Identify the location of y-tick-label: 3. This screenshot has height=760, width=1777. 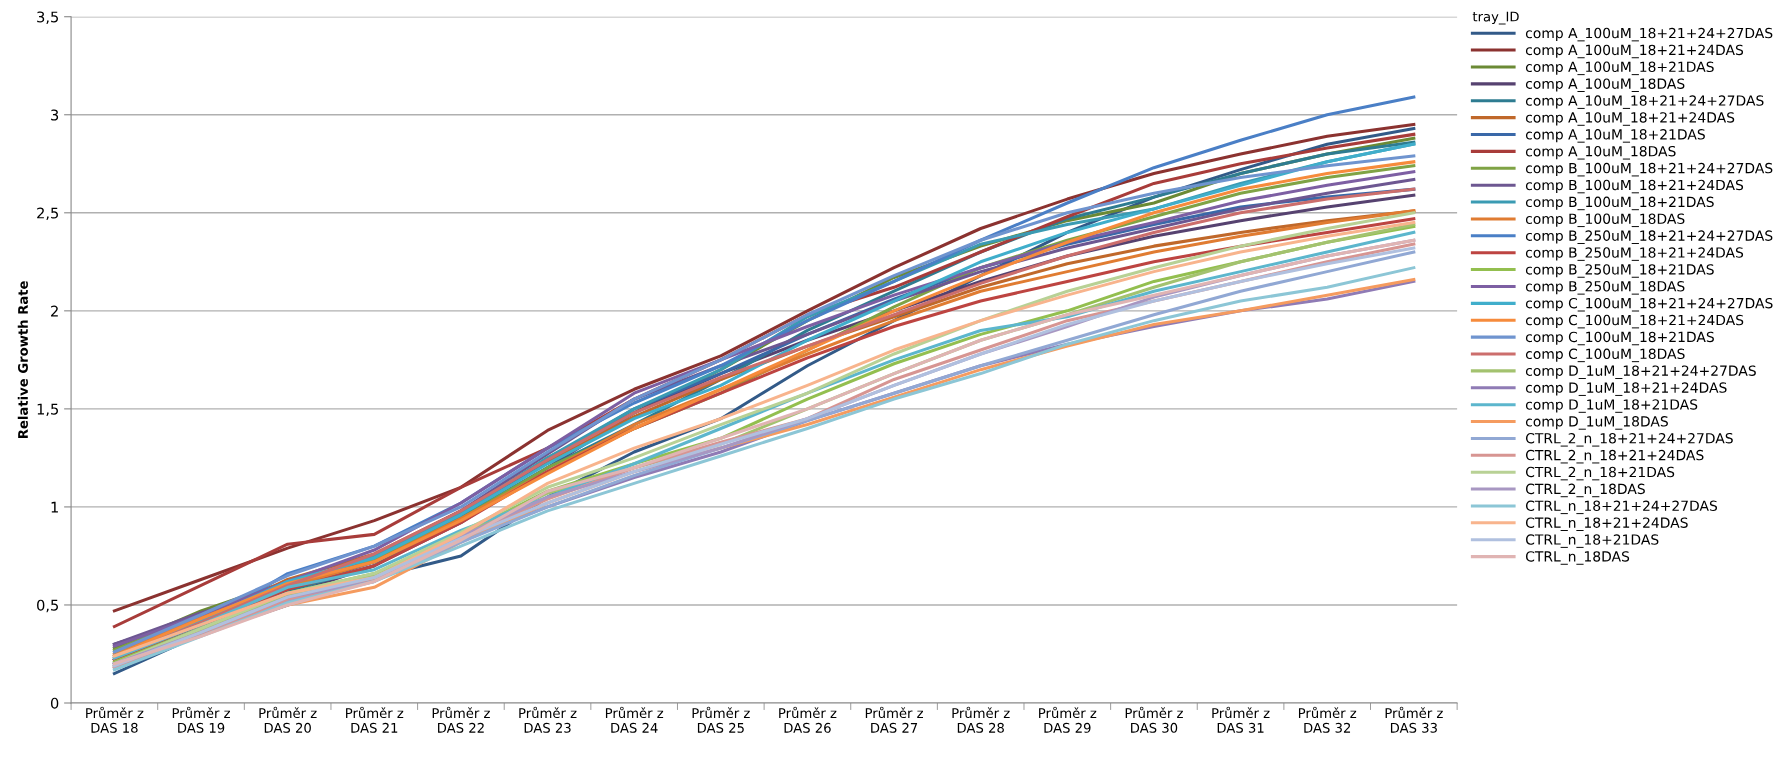
(55, 115).